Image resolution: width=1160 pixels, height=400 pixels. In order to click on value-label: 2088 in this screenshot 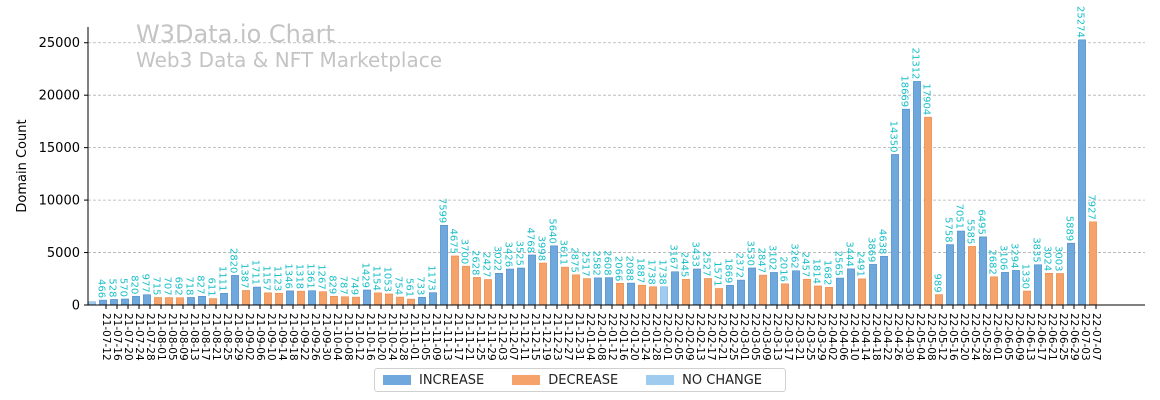, I will do `click(629, 268)`.